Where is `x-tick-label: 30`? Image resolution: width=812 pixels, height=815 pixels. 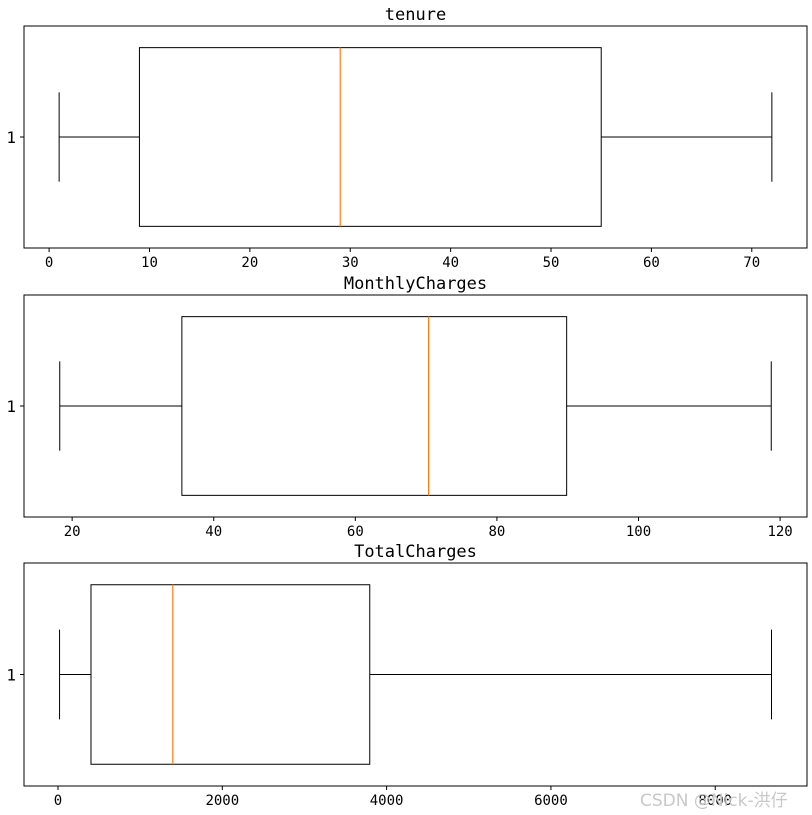 x-tick-label: 30 is located at coordinates (350, 263).